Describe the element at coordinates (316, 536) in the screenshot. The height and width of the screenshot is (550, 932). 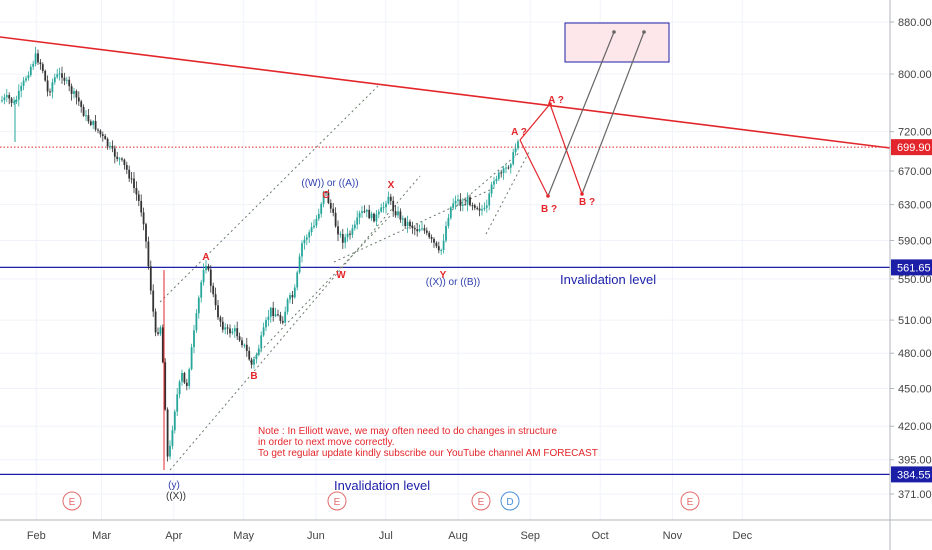
I see `x-tick-label: Jun` at that location.